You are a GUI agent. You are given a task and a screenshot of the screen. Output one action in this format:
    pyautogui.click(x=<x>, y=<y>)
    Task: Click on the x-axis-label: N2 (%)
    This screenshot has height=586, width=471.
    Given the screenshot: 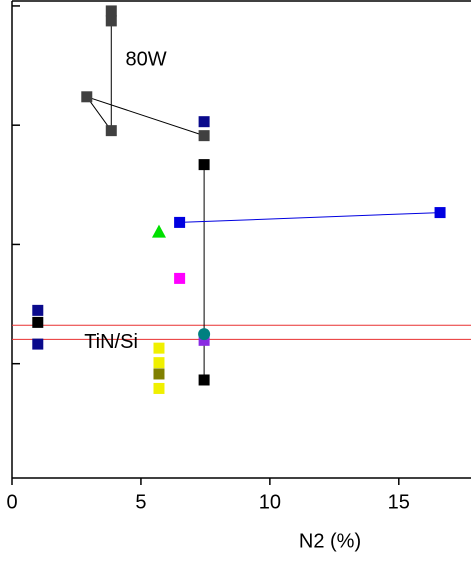 What is the action you would take?
    pyautogui.click(x=330, y=541)
    